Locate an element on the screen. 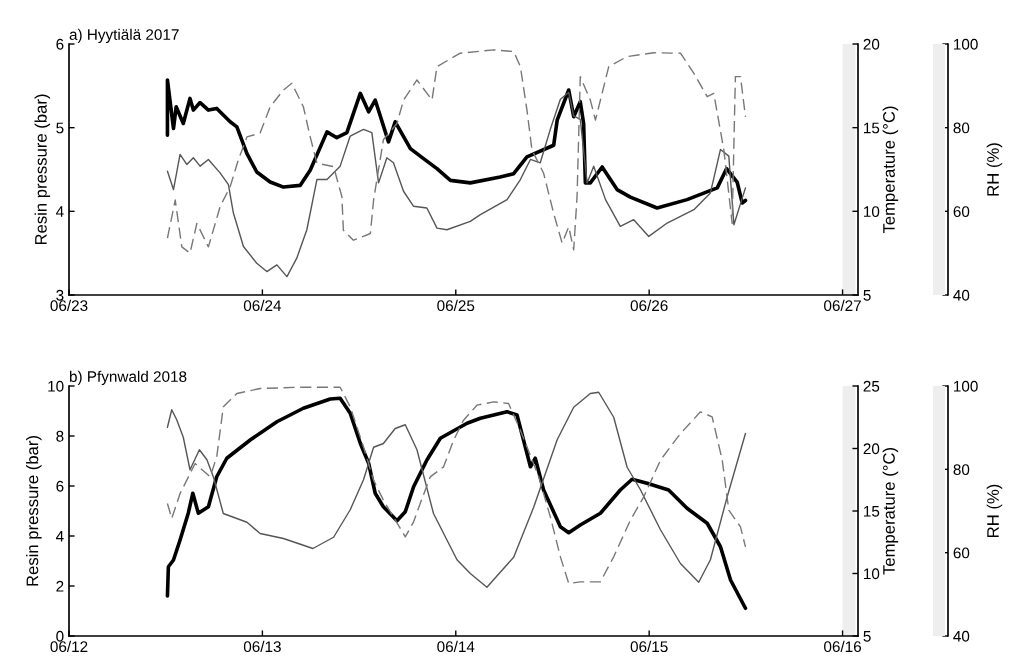  chart-title: b) Pfynwald 2018 is located at coordinates (128, 377).